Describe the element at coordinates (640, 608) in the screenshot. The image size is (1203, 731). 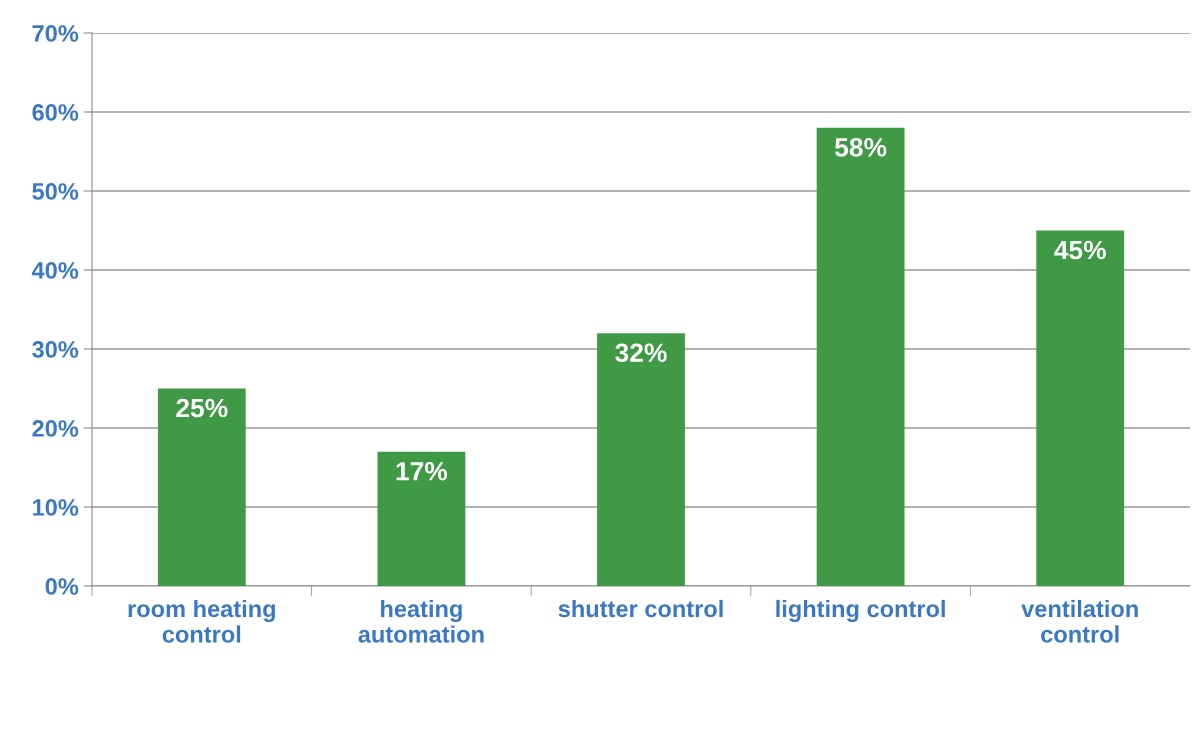
I see `x-tick-label: shutter control` at that location.